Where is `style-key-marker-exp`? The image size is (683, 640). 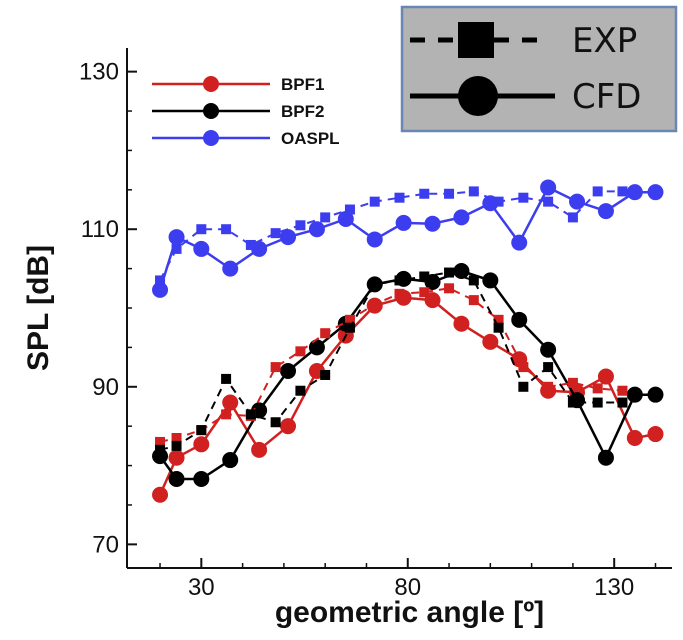 style-key-marker-exp is located at coordinates (476, 40).